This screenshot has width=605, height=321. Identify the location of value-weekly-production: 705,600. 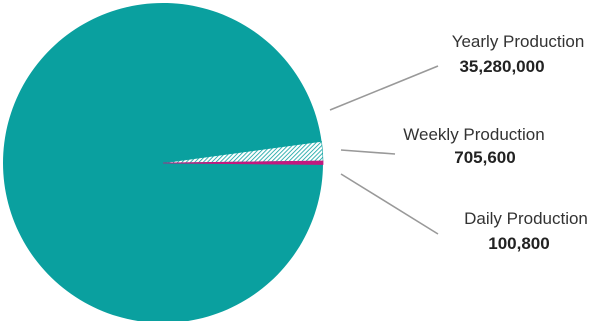
(484, 157).